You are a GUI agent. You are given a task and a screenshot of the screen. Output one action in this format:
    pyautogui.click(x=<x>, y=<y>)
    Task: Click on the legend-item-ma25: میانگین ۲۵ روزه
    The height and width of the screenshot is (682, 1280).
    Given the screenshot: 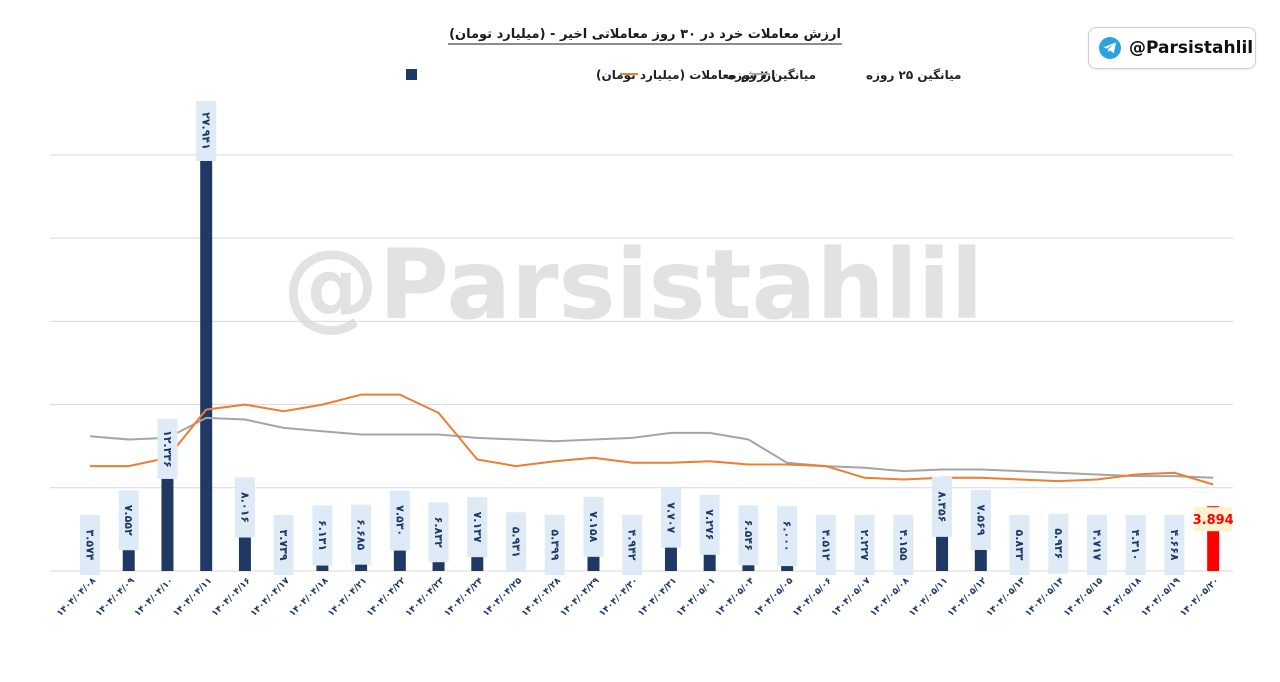 What is the action you would take?
    pyautogui.click(x=856, y=75)
    